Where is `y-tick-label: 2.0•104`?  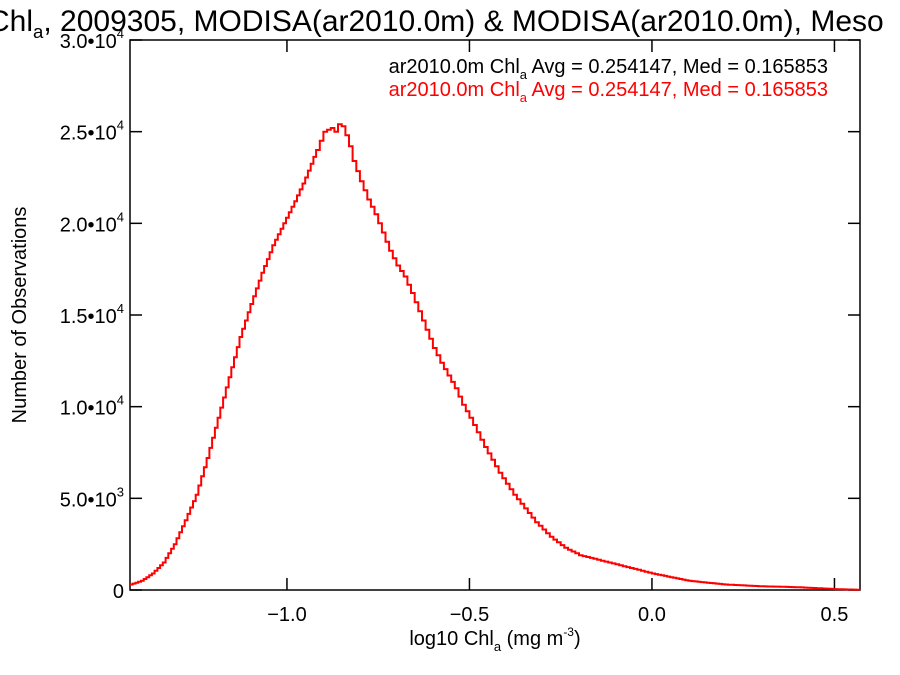 y-tick-label: 2.0•104 is located at coordinates (92, 222).